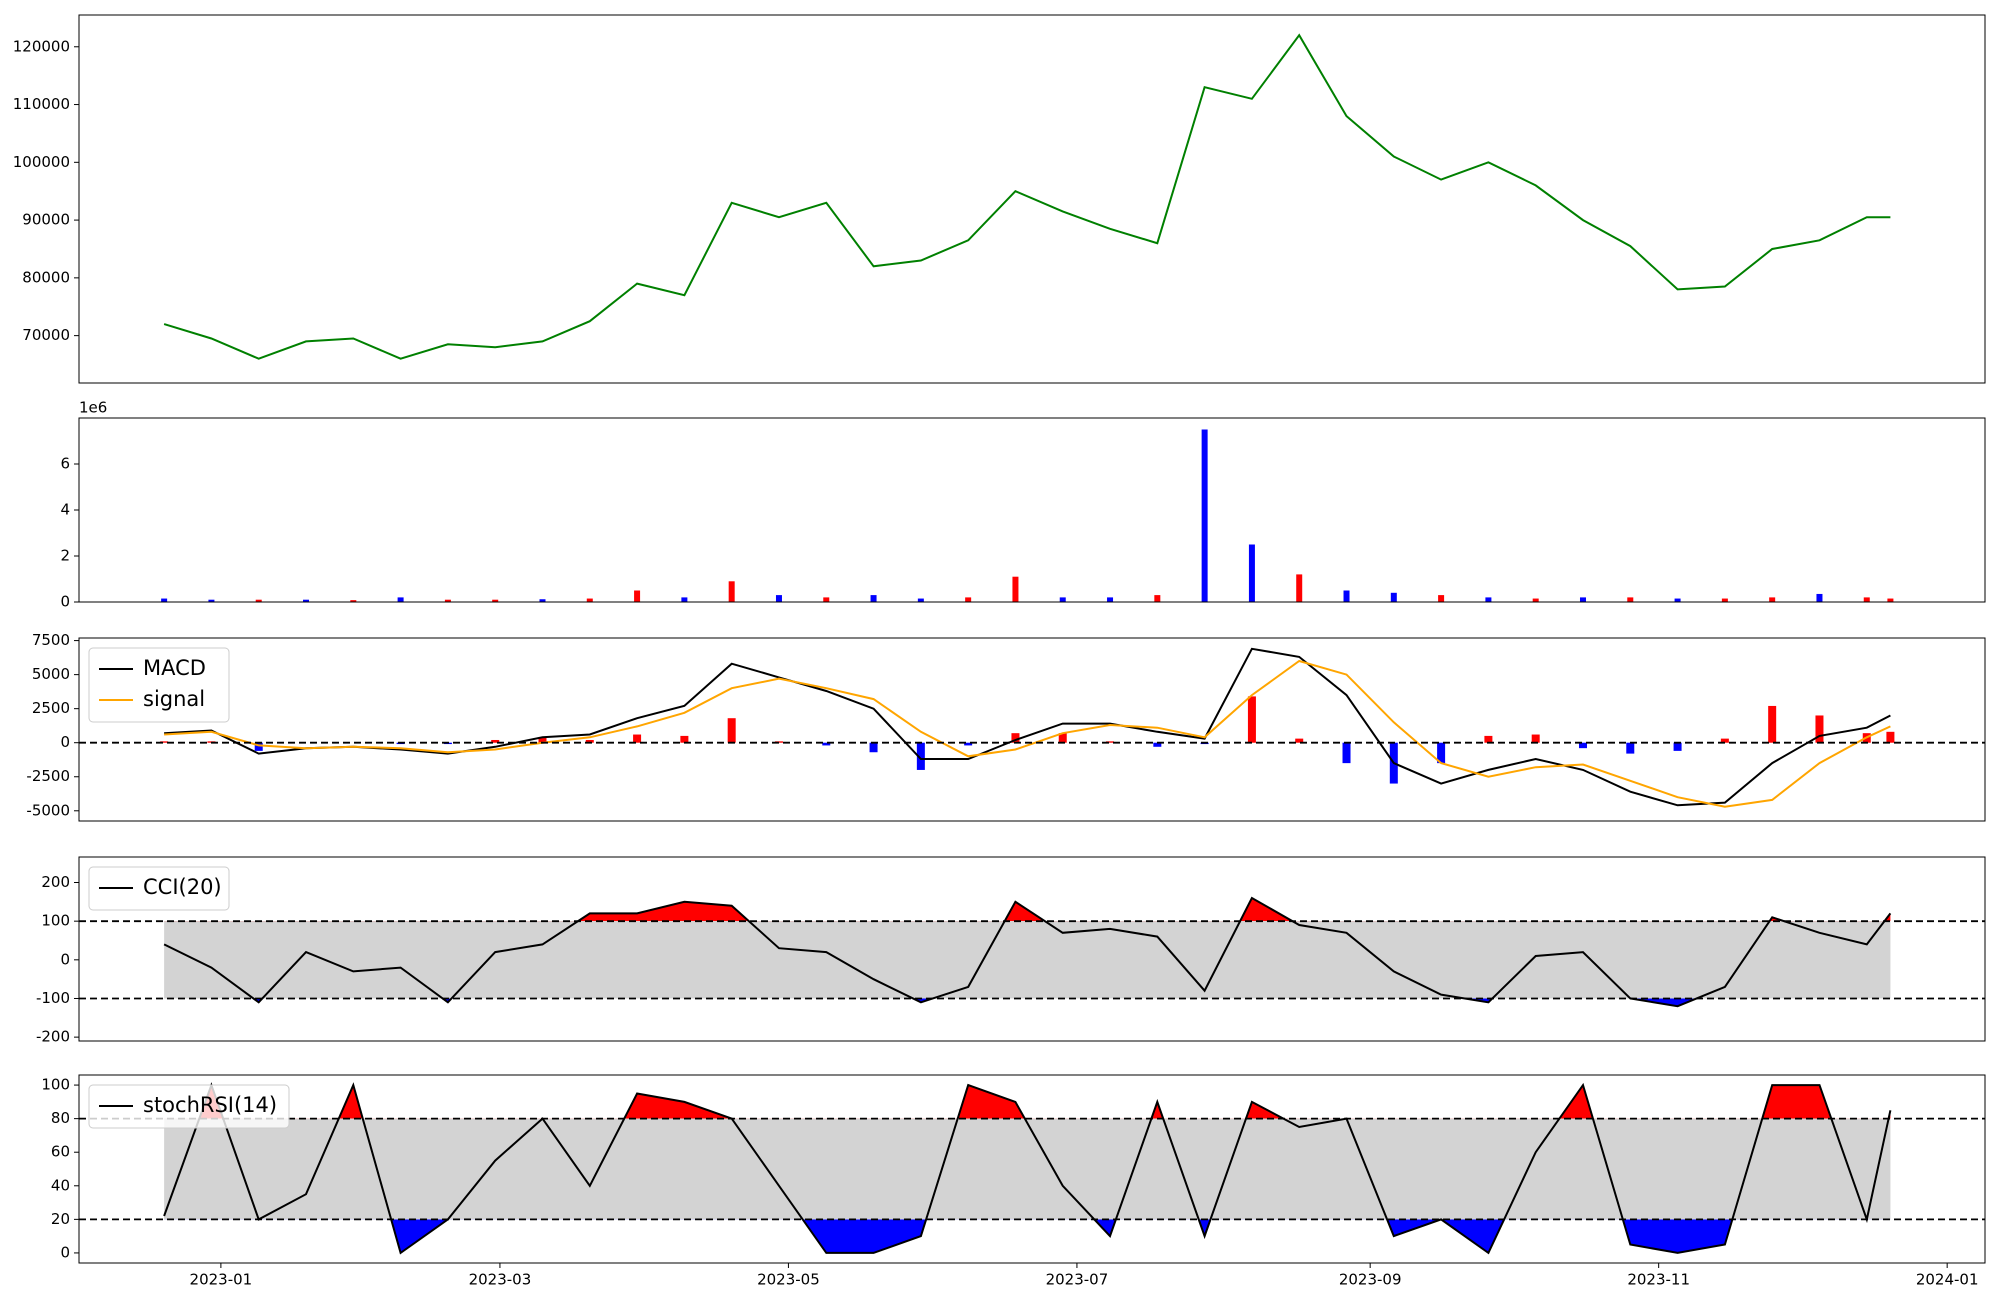  I want to click on y-tick-label: 80, so click(60, 1118).